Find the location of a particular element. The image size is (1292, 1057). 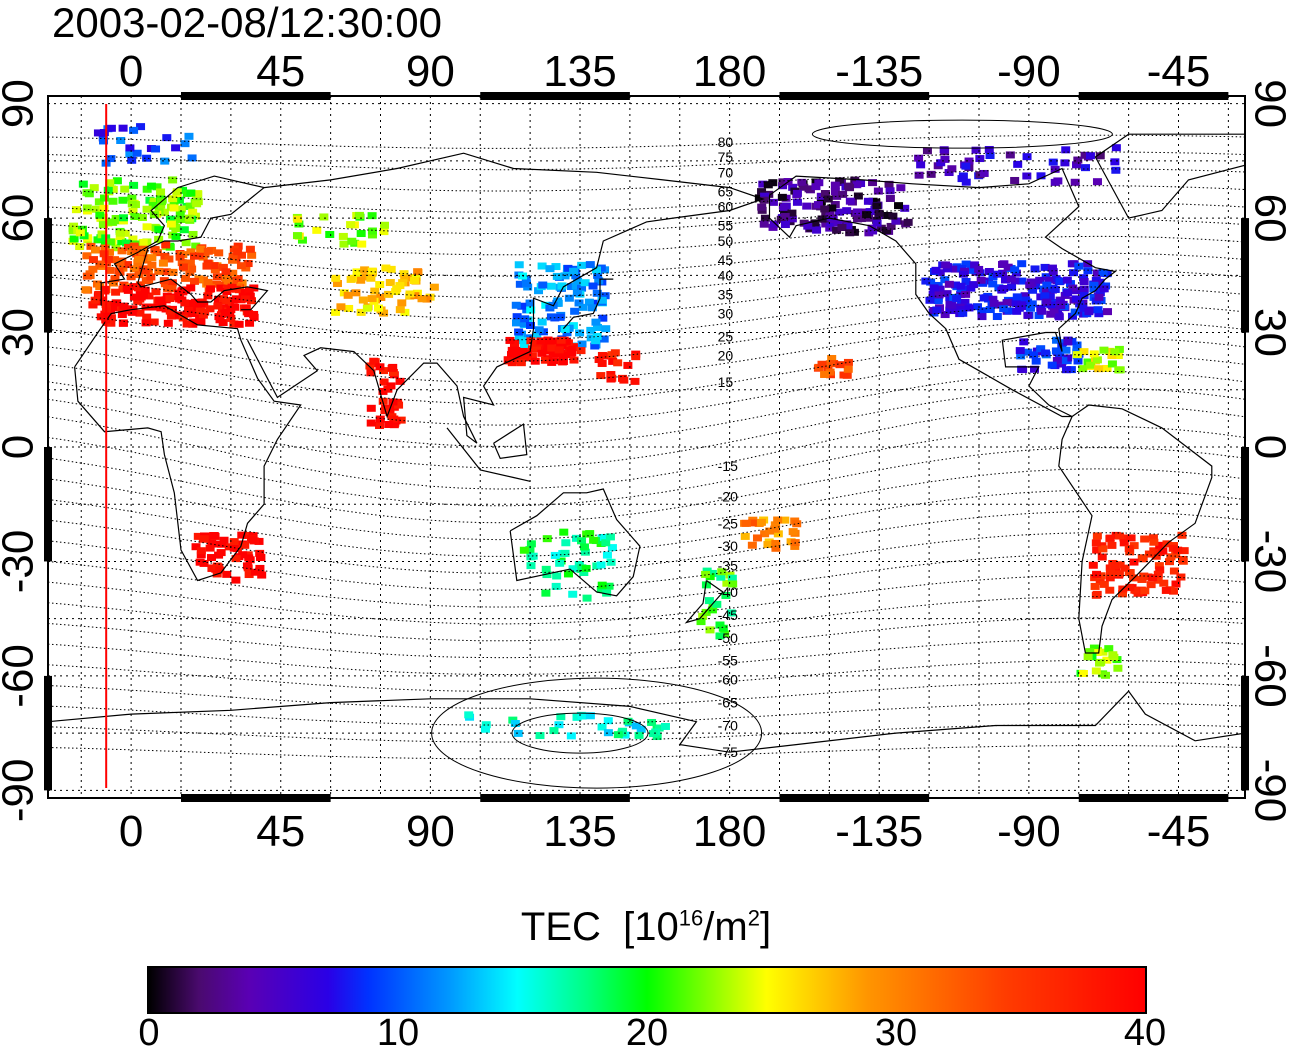

contour-label: 20 is located at coordinates (726, 355).